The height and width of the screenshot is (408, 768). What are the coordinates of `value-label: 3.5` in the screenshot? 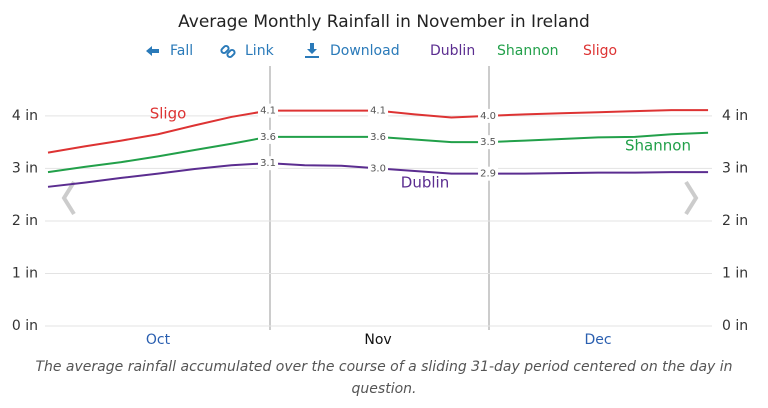 It's located at (488, 142).